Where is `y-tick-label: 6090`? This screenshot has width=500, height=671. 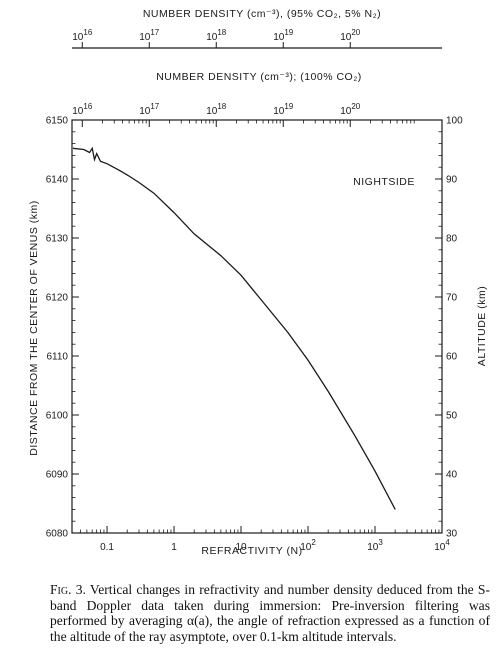
y-tick-label: 6090 is located at coordinates (57, 475).